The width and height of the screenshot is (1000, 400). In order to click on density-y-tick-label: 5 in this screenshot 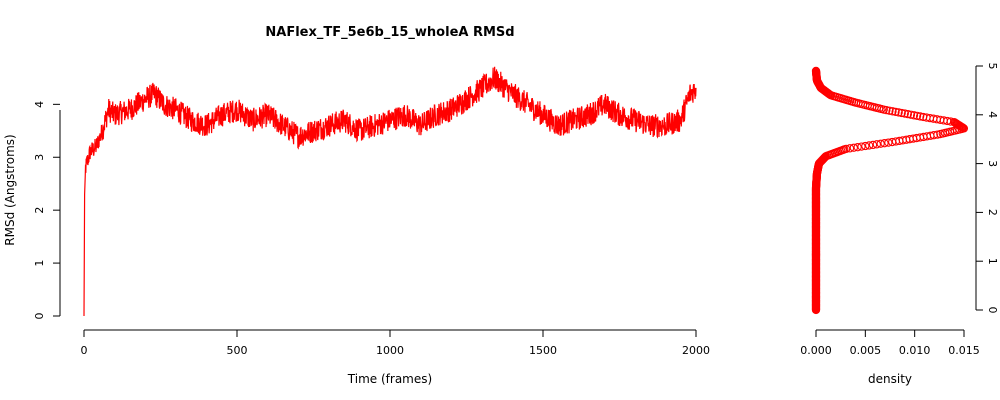, I will do `click(992, 66)`.